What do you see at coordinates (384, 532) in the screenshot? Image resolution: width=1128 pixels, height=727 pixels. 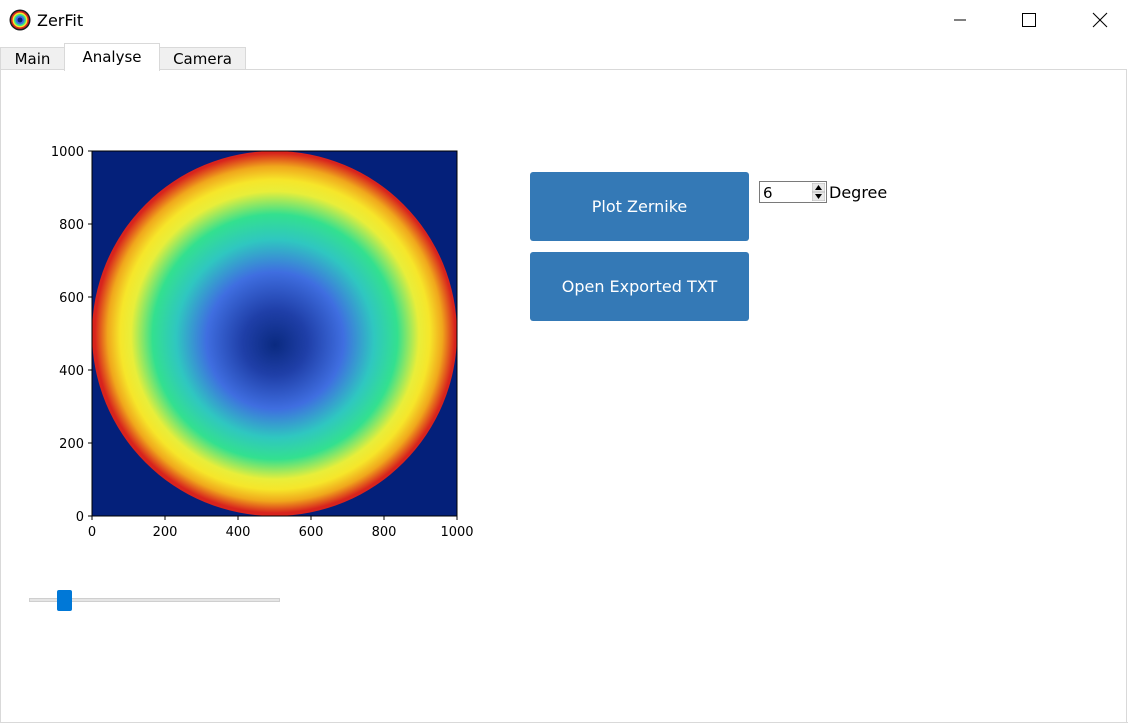 I see `x-tick-label: 800` at bounding box center [384, 532].